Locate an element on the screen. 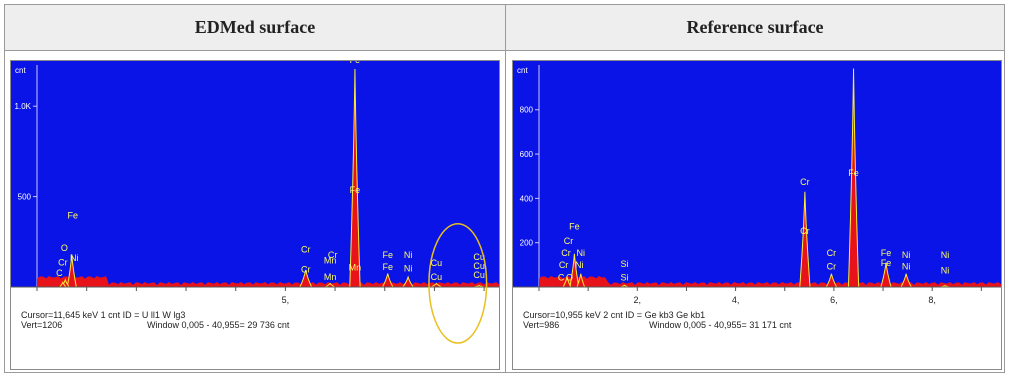  x-tick-label: 5, is located at coordinates (286, 300).